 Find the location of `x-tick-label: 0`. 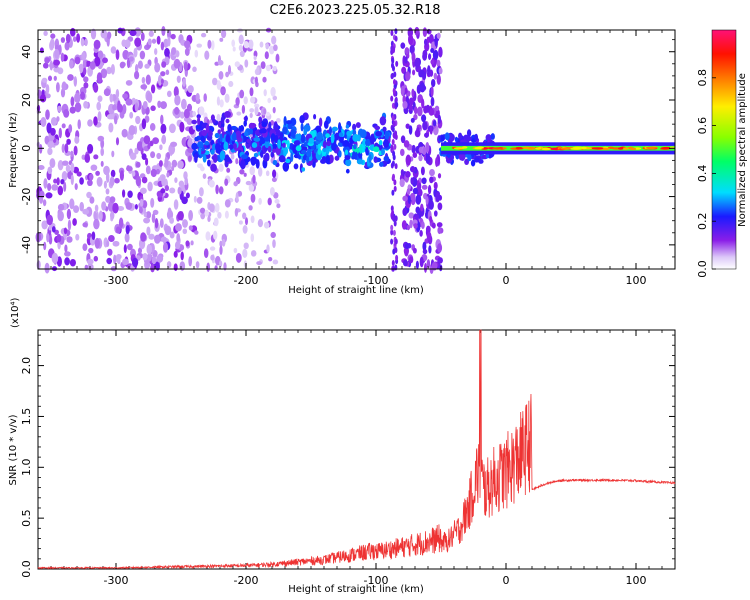

x-tick-label: 0 is located at coordinates (506, 580).